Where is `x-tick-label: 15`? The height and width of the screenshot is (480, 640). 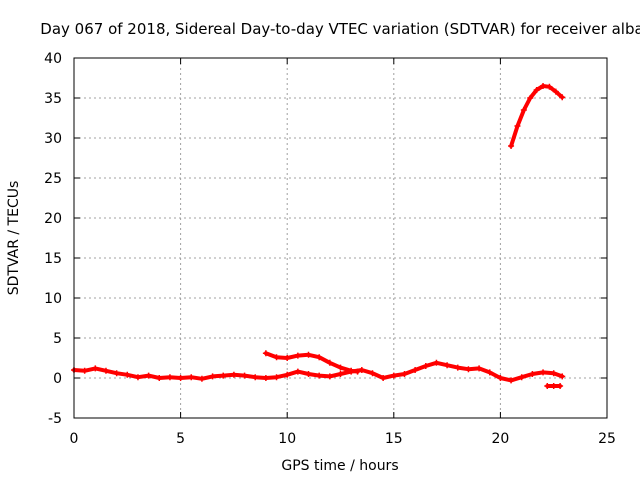 x-tick-label: 15 is located at coordinates (394, 439).